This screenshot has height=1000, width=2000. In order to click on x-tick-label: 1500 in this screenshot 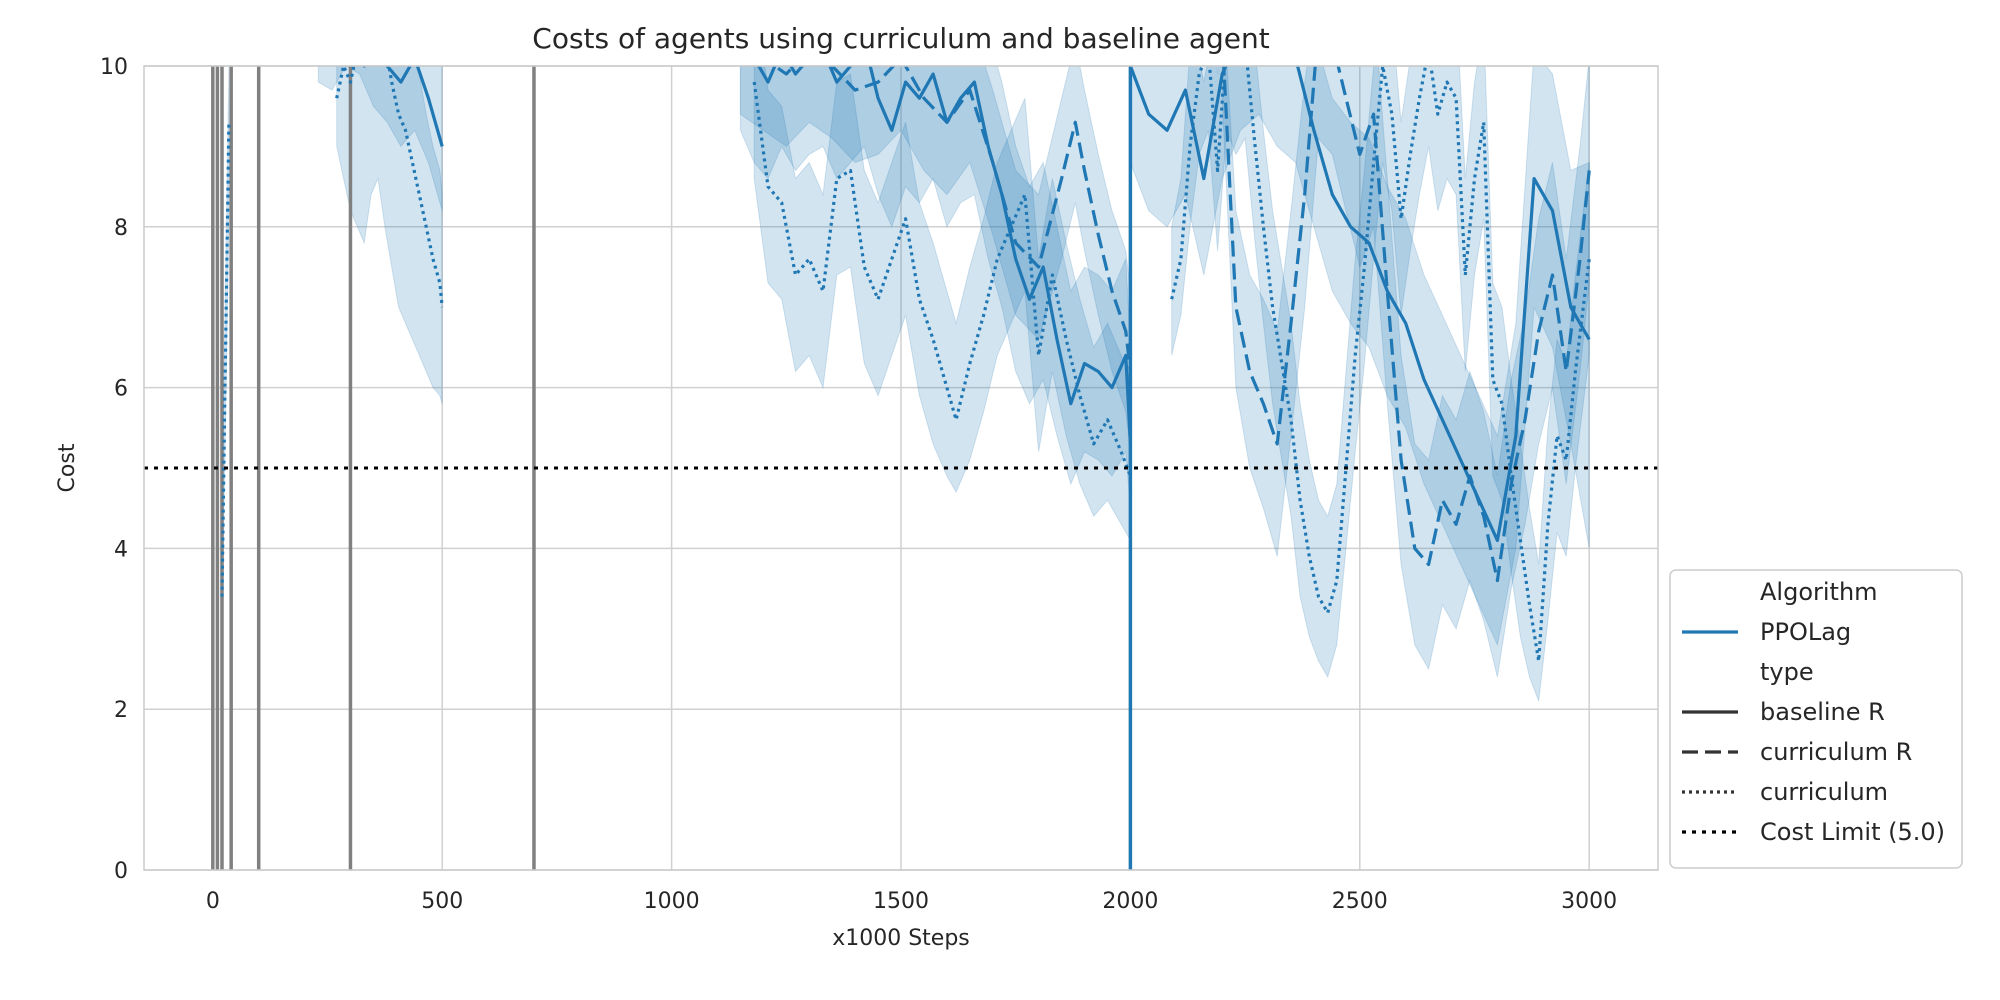, I will do `click(901, 901)`.